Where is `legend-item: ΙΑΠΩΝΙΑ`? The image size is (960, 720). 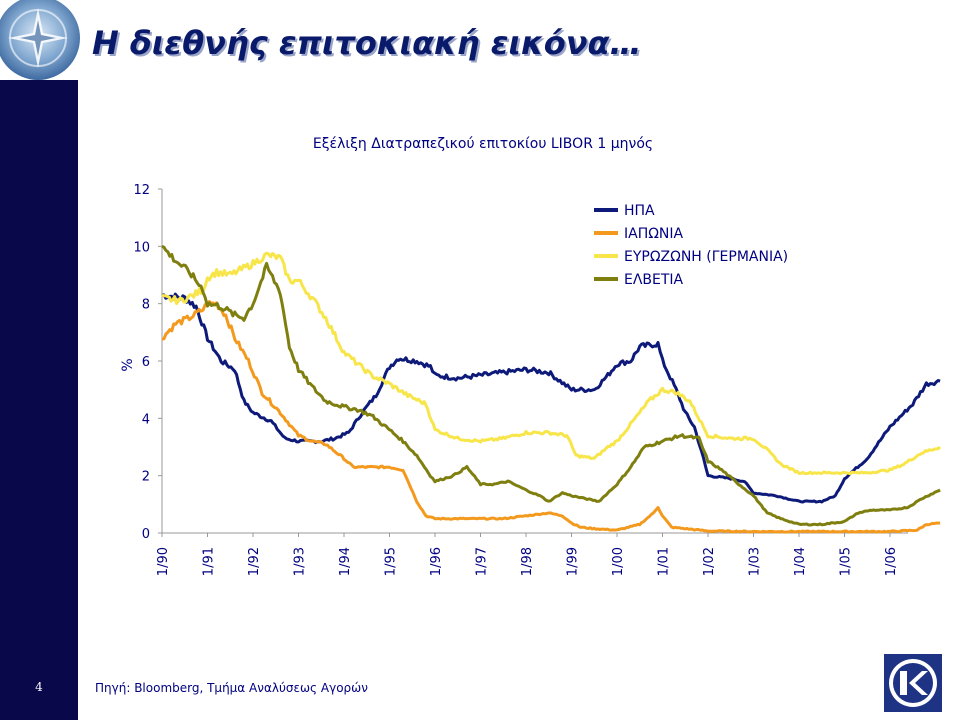
legend-item: ΙΑΠΩΝΙΑ is located at coordinates (639, 234).